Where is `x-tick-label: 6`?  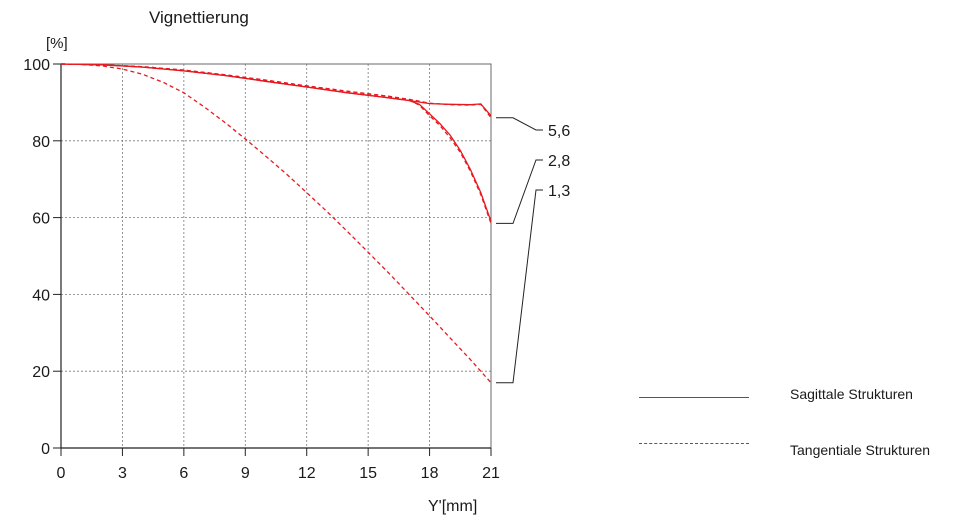
x-tick-label: 6 is located at coordinates (183, 473).